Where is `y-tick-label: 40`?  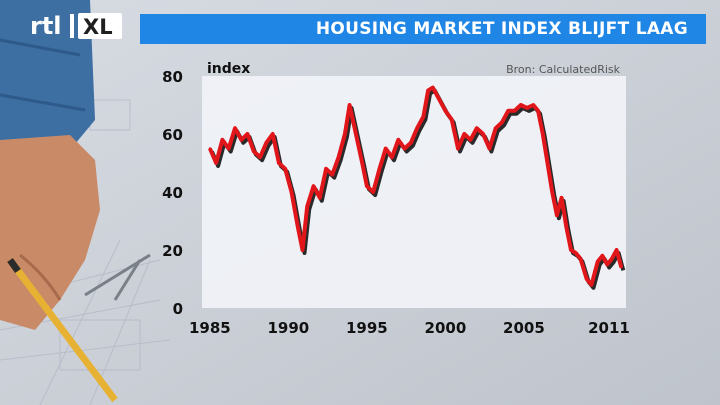
y-tick-label: 40 is located at coordinates (172, 193).